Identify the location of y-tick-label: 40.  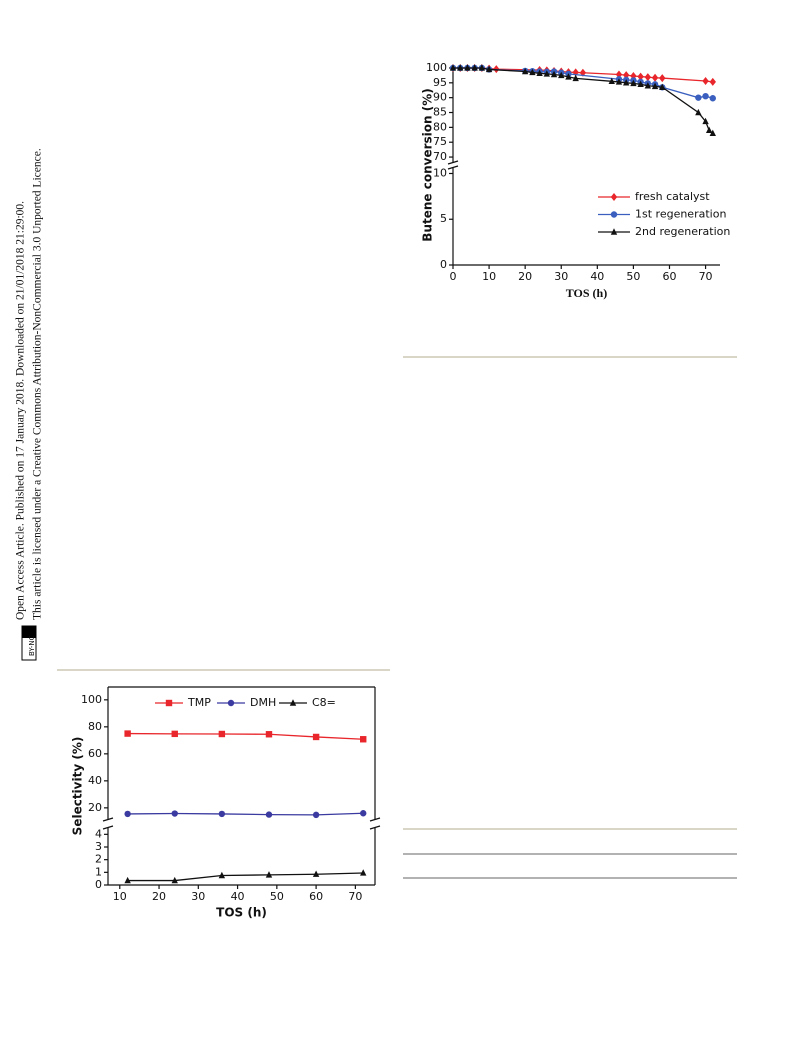
(95, 780).